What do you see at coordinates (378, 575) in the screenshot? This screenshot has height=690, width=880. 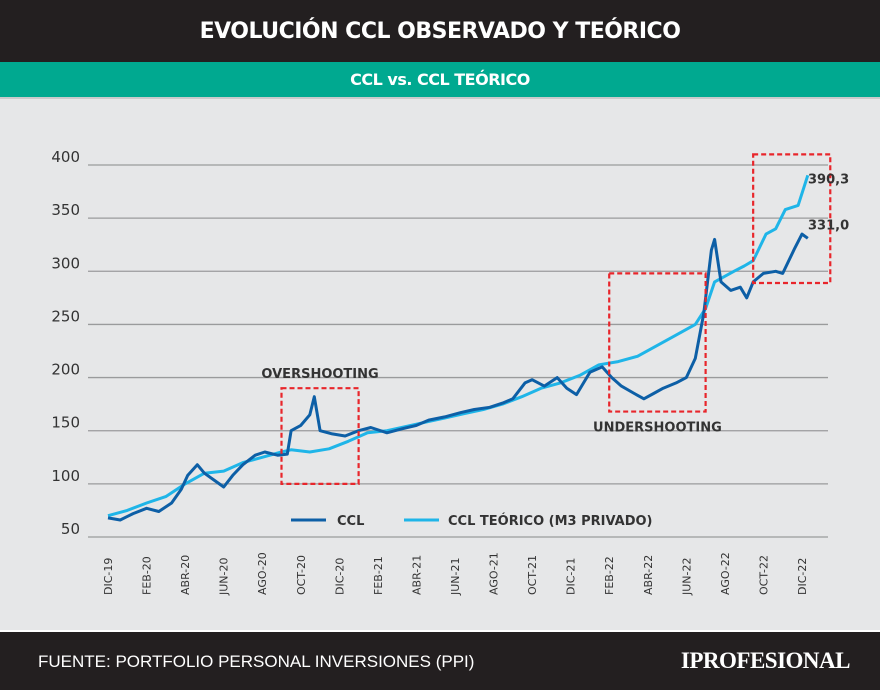 I see `x-tick-label: FEB-21` at bounding box center [378, 575].